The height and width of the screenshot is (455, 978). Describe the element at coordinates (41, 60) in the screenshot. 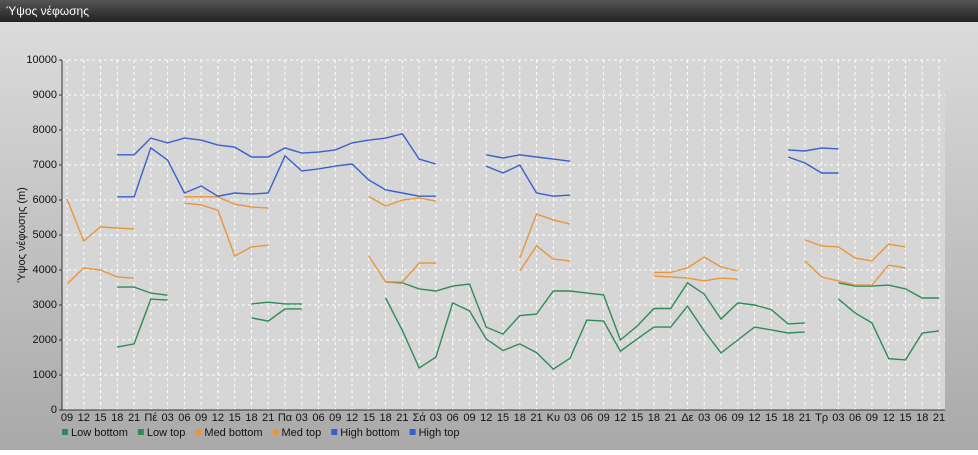

I see `y-tick-label: 10000` at that location.